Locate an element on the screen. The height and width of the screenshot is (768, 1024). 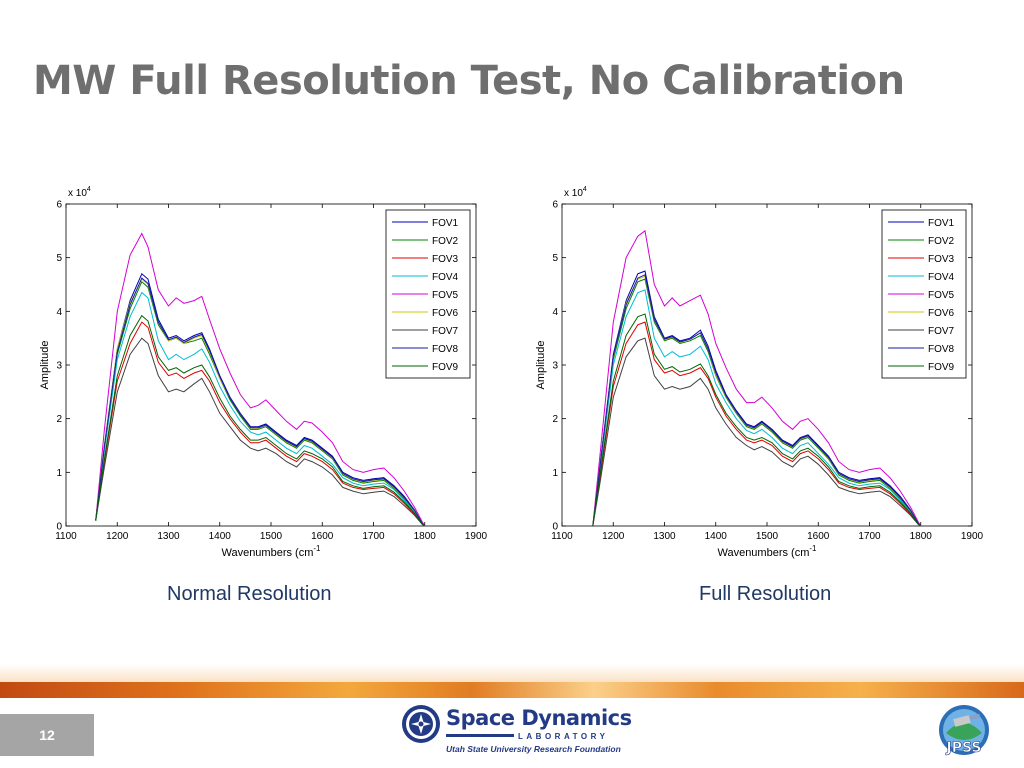
page-number: 12 is located at coordinates (47, 735).